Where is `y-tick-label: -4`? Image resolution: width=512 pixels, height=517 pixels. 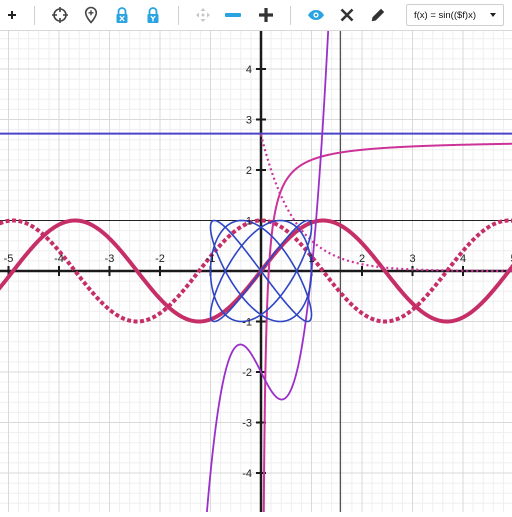
y-tick-label: -4 is located at coordinates (247, 474).